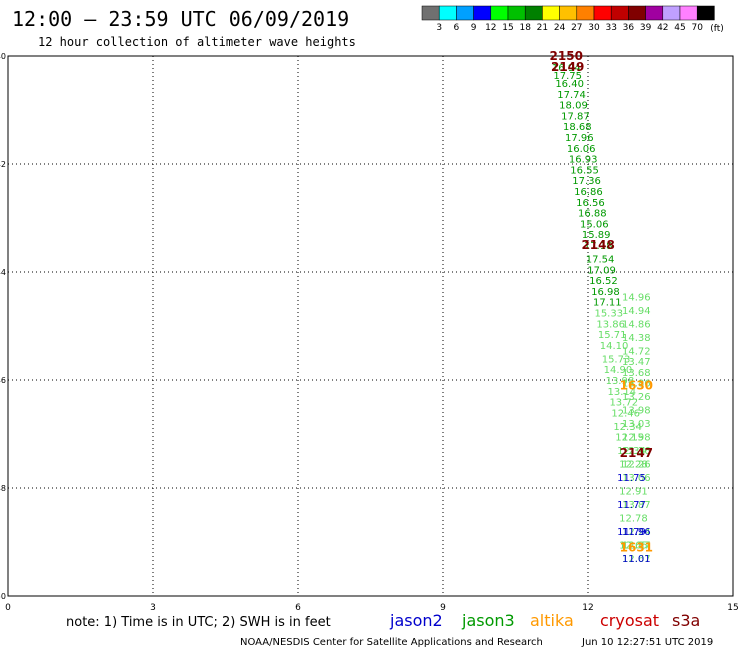  I want to click on x-tick-label: 6, so click(298, 608).